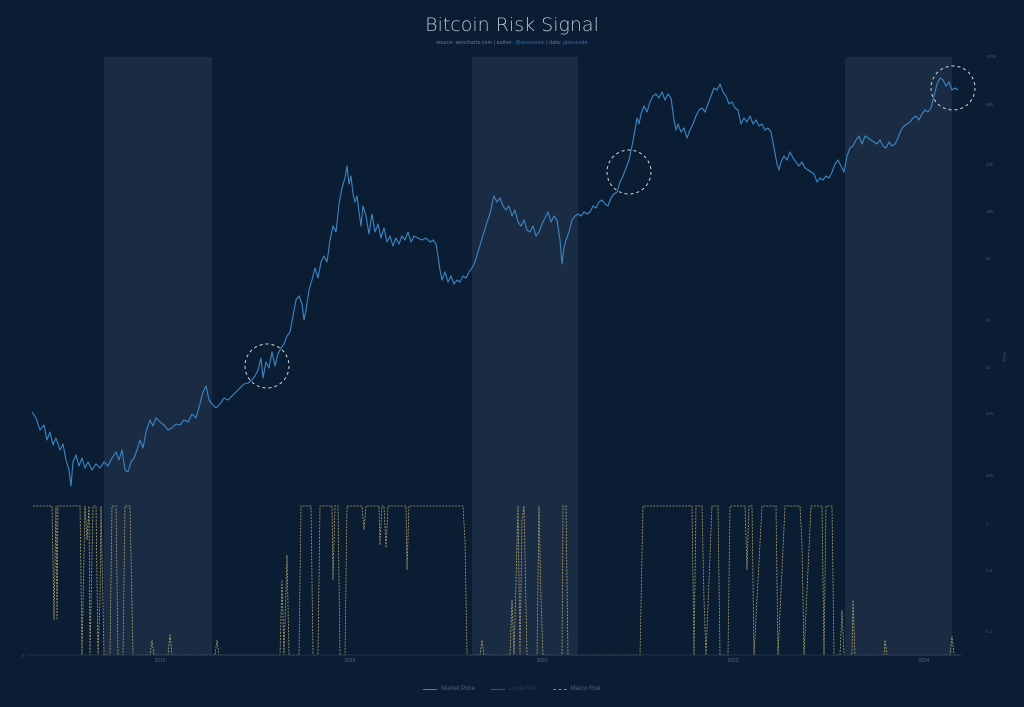 Image resolution: width=1024 pixels, height=707 pixels. Describe the element at coordinates (990, 104) in the screenshot. I see `price-tick-1: 50k` at that location.